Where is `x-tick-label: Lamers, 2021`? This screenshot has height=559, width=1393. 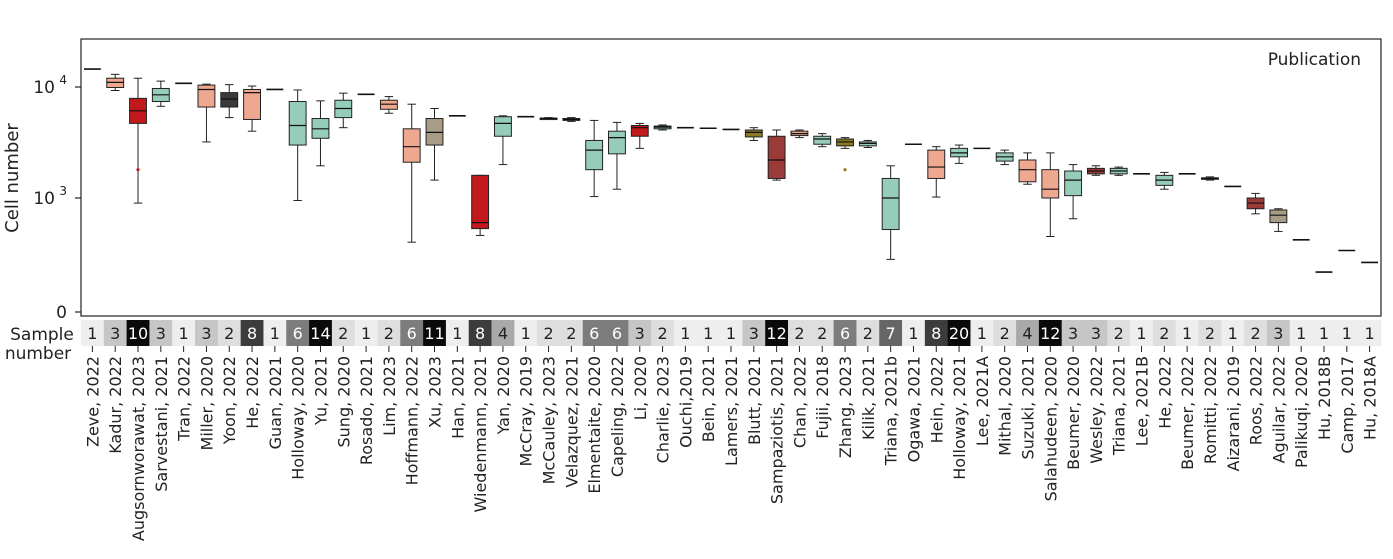
x-tick-label: Lamers, 2021 is located at coordinates (731, 411).